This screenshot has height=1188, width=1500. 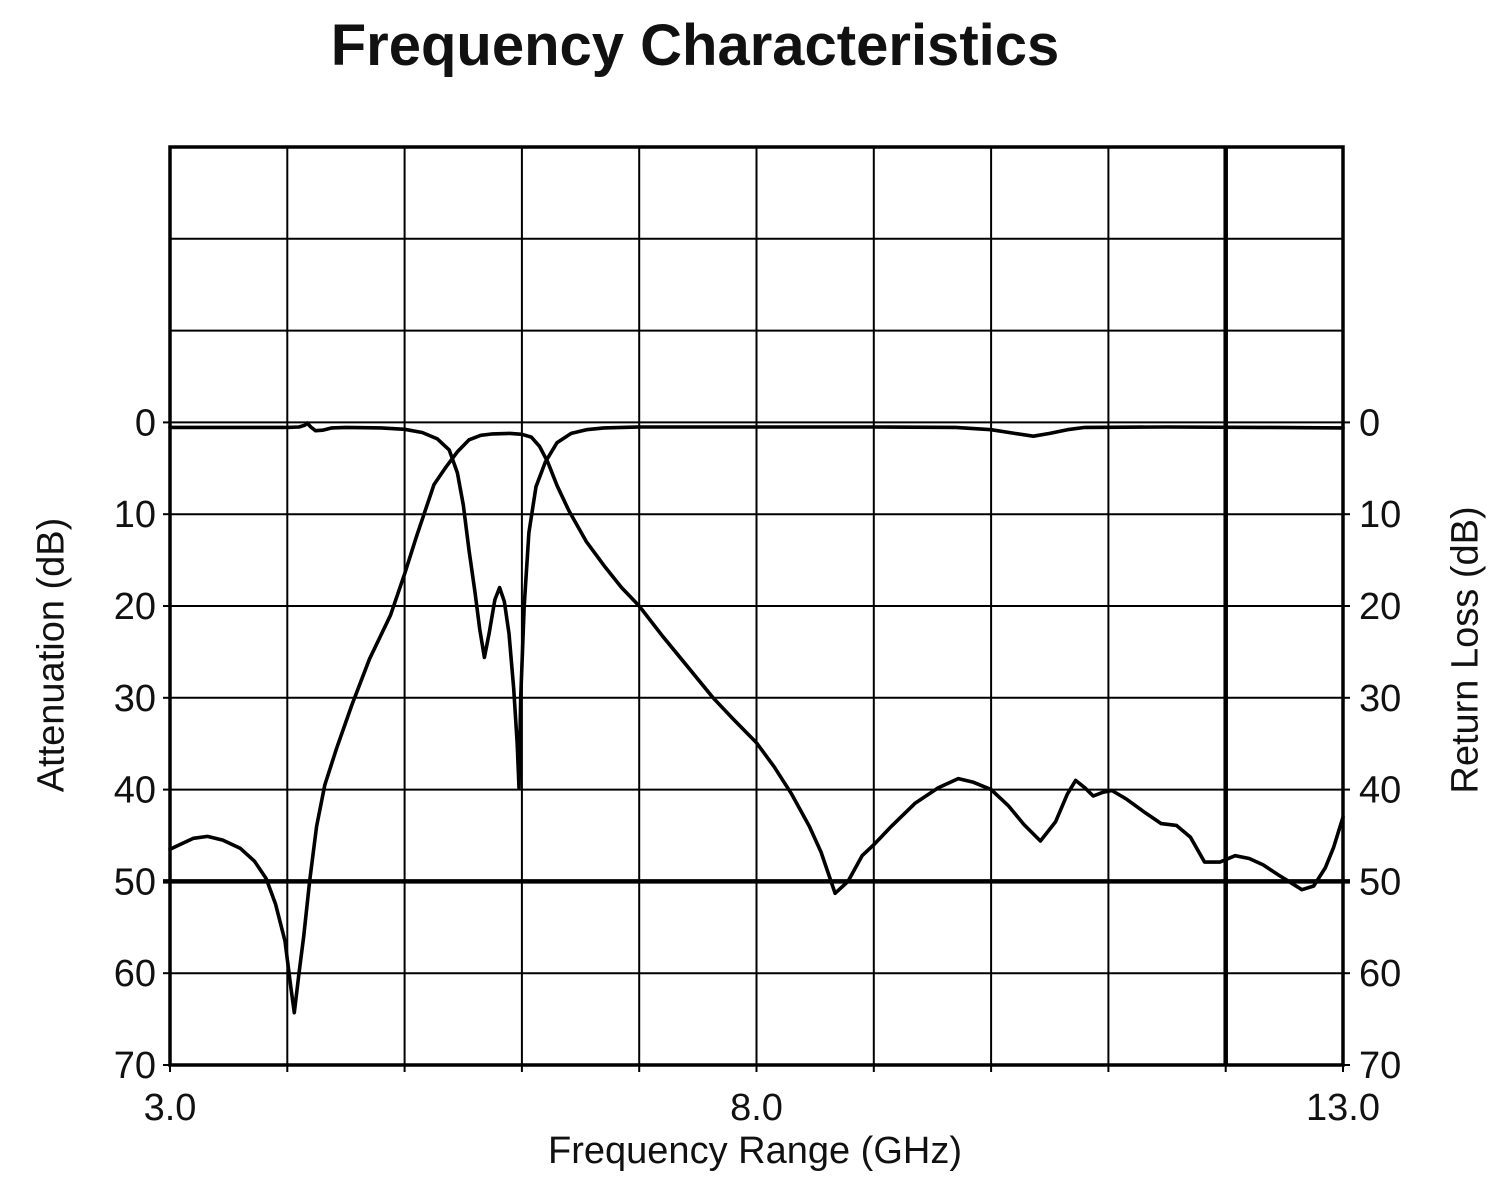 What do you see at coordinates (1380, 699) in the screenshot?
I see `y-tick-label-right: 30` at bounding box center [1380, 699].